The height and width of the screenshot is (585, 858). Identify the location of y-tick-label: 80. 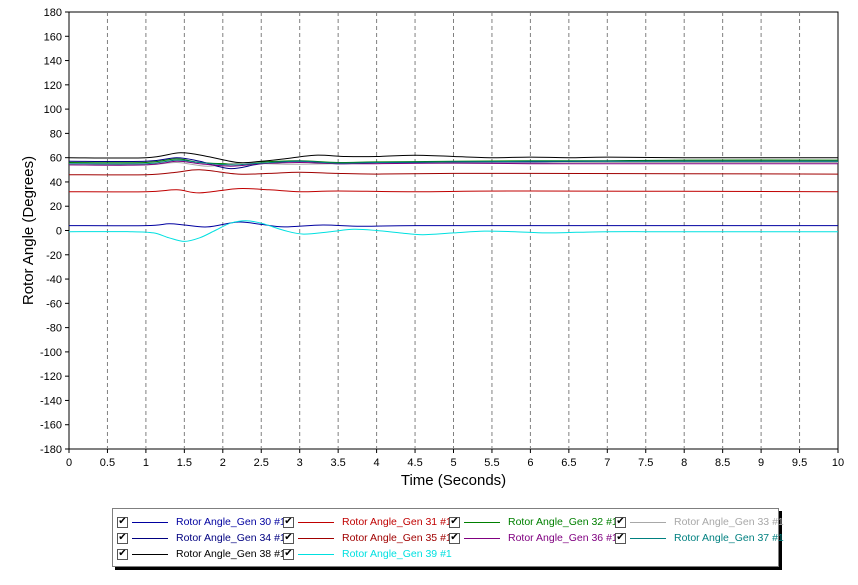
(56, 134).